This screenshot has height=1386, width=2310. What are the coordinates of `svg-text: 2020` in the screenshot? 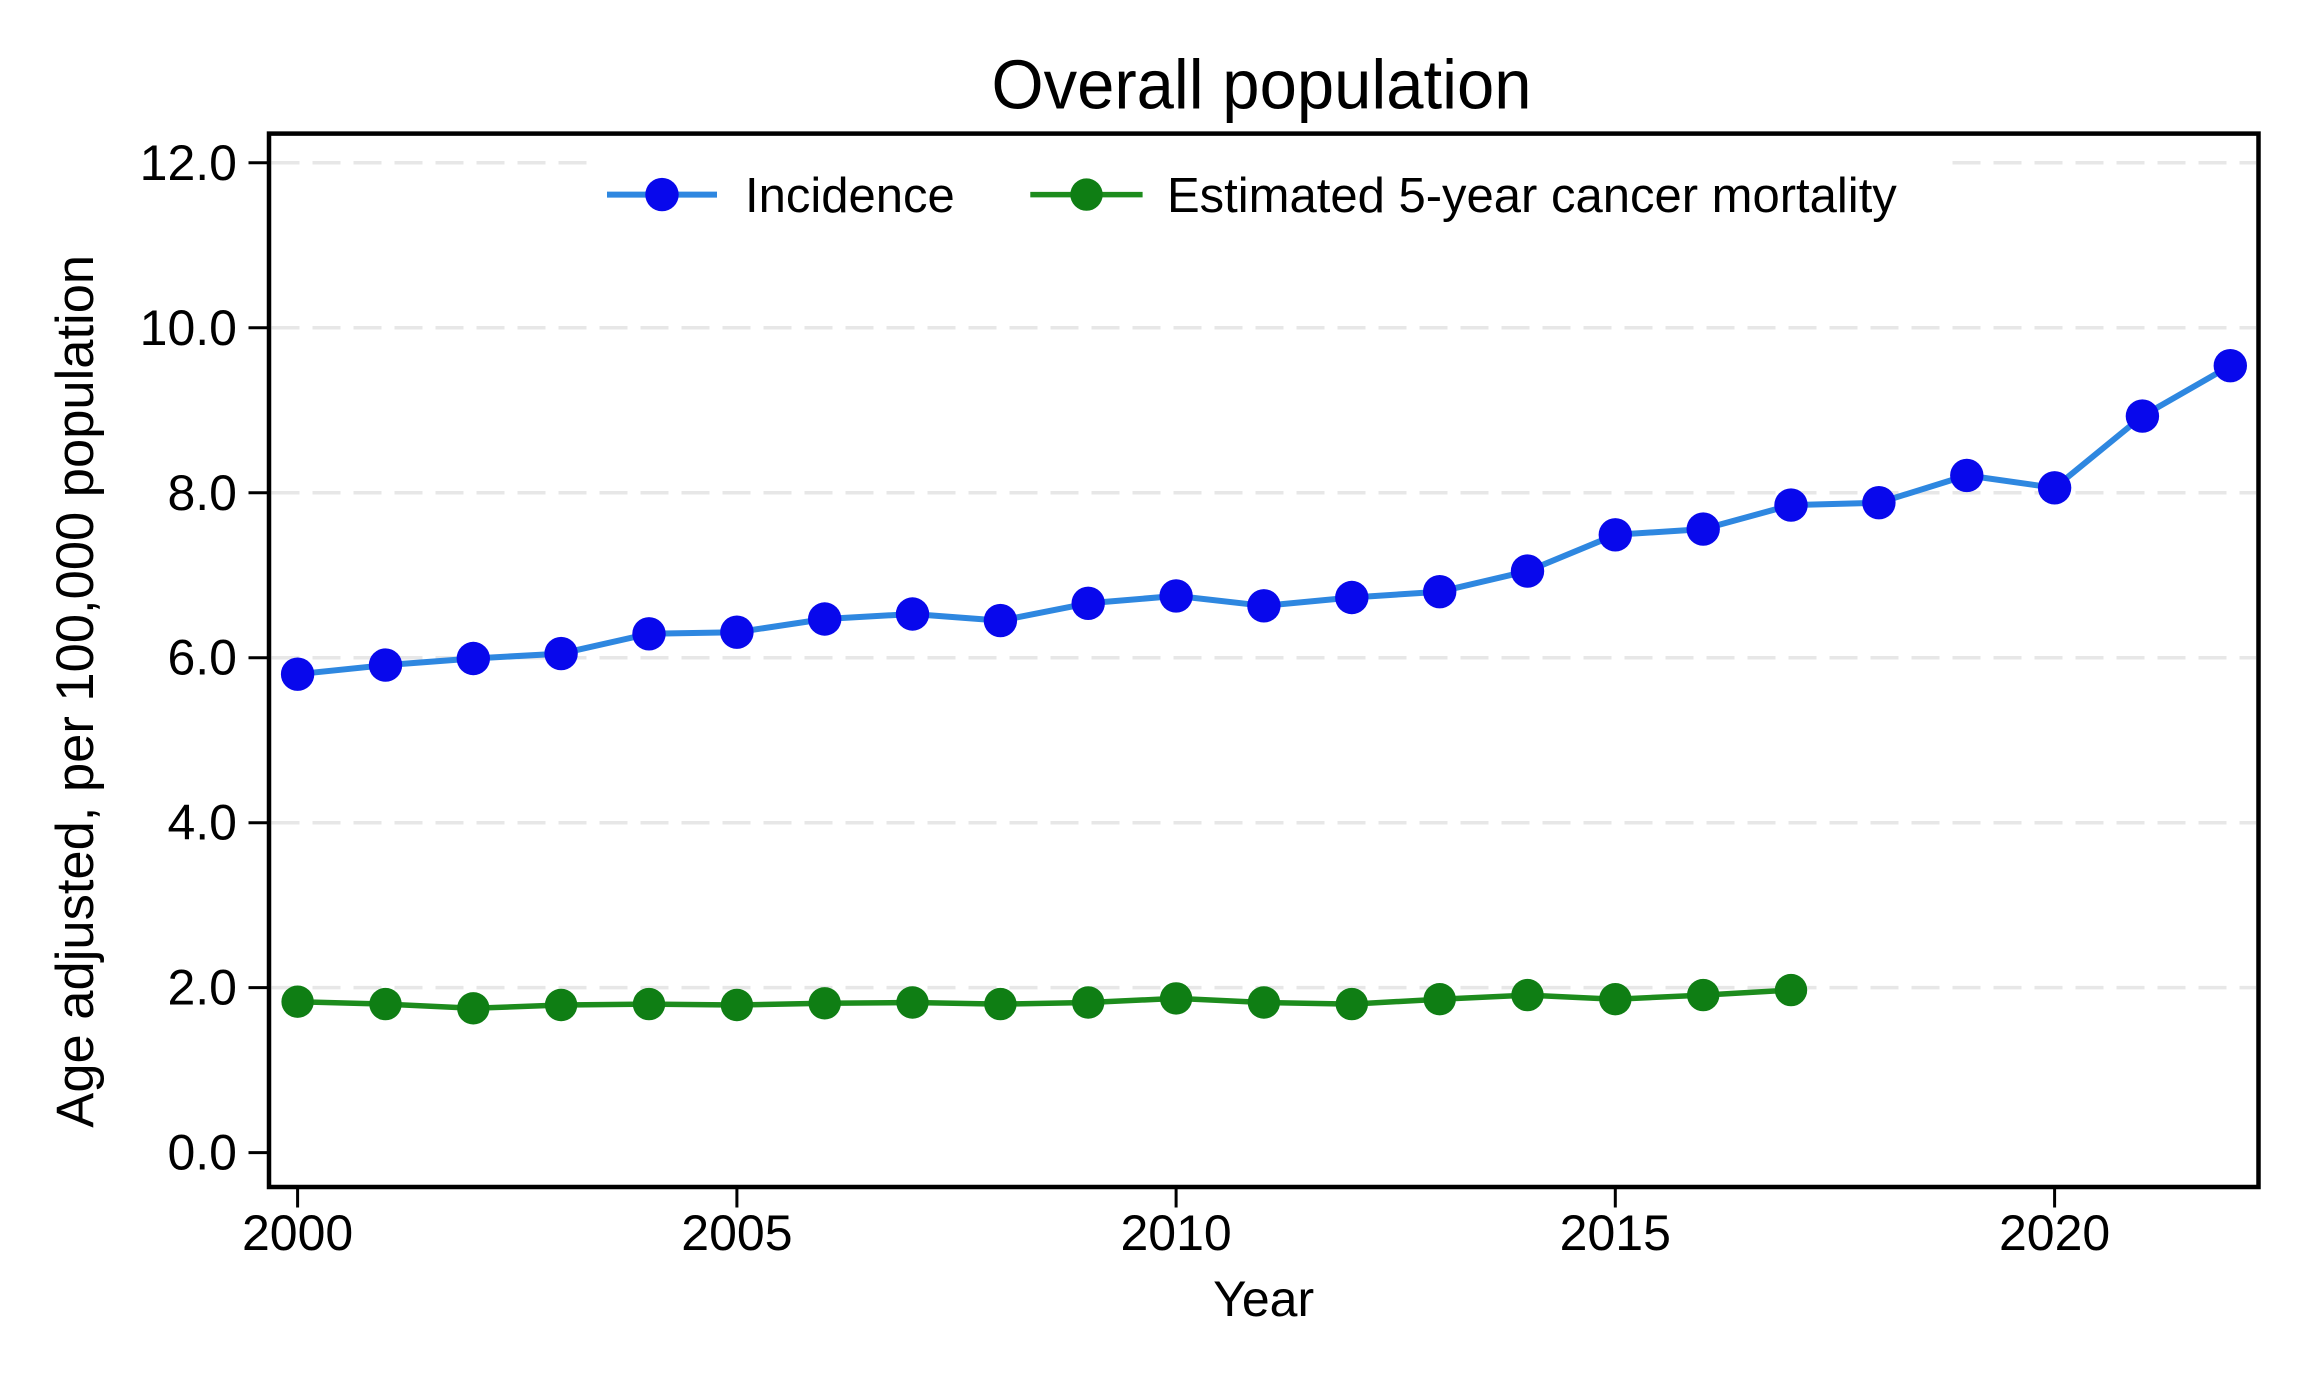 It's located at (2054, 1233).